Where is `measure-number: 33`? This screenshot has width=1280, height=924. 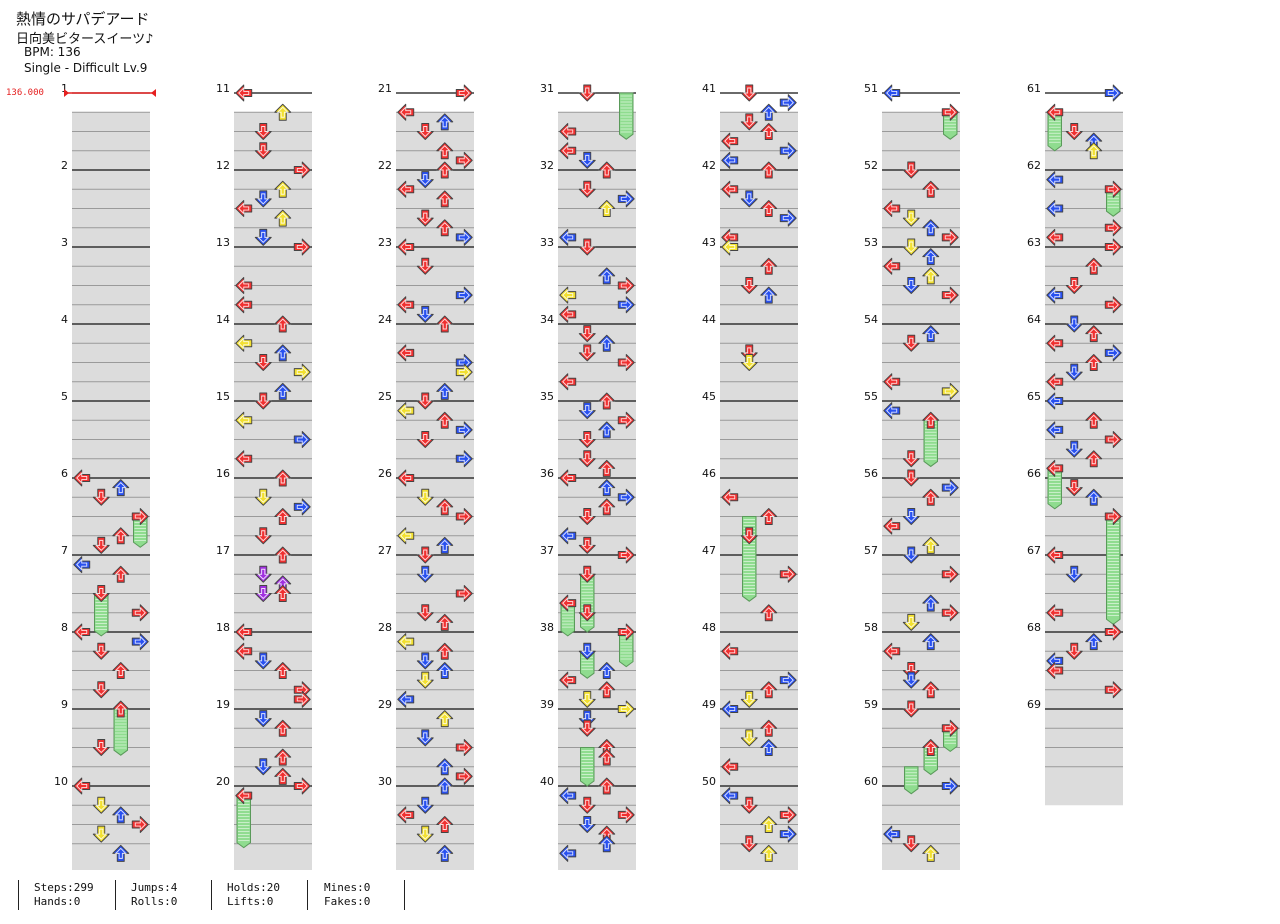 measure-number: 33 is located at coordinates (547, 242).